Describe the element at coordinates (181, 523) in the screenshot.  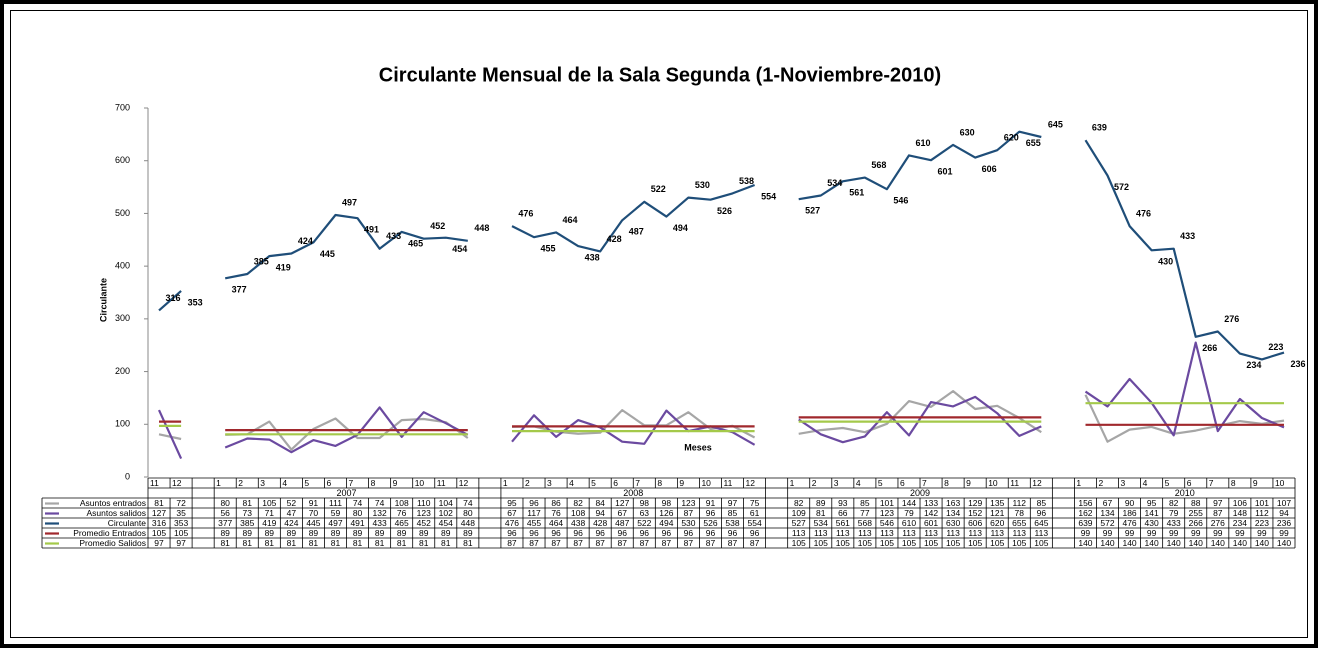
I see `table-value: 353` at that location.